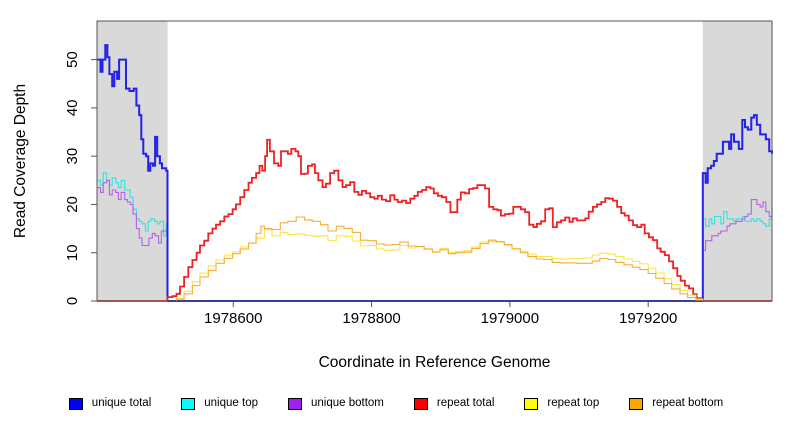 This screenshot has width=792, height=432. I want to click on series-path-repeat-top, so click(434, 265).